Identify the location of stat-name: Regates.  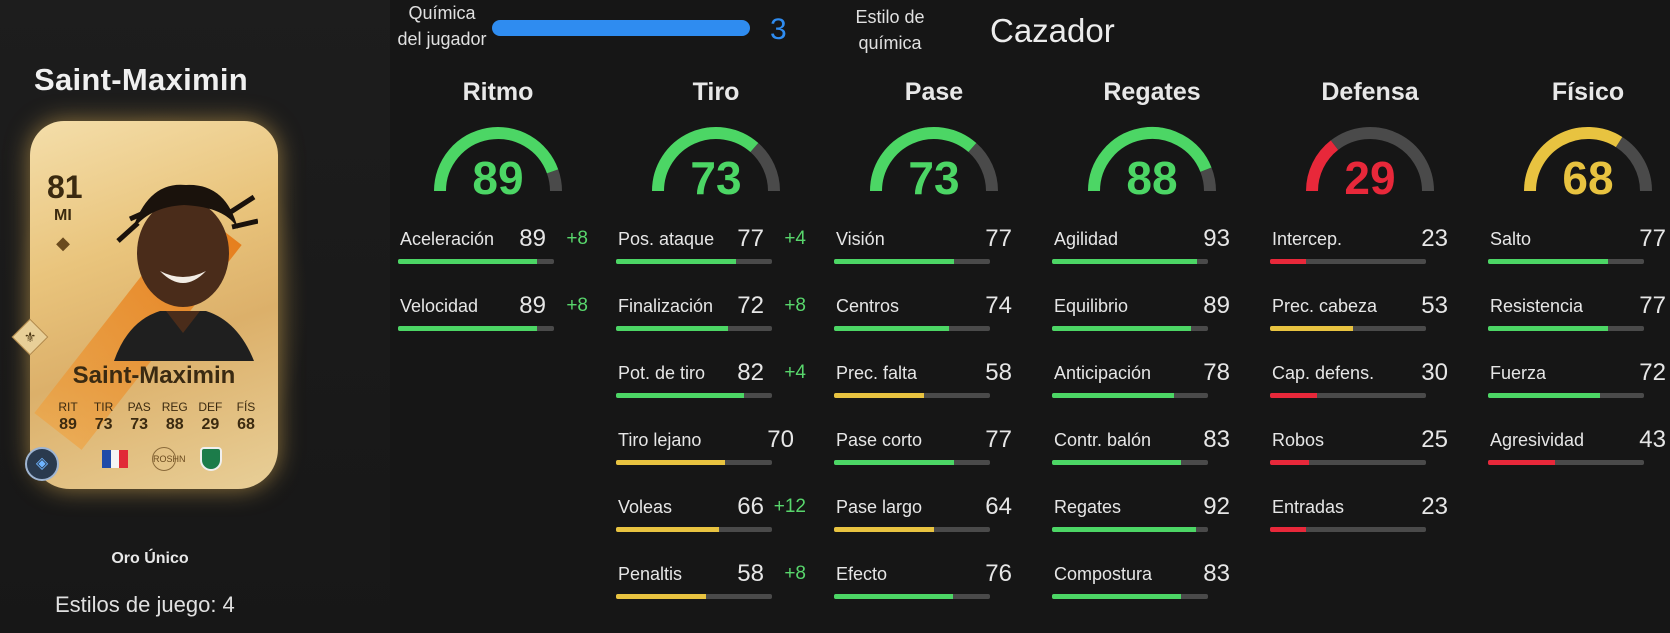
(1088, 507).